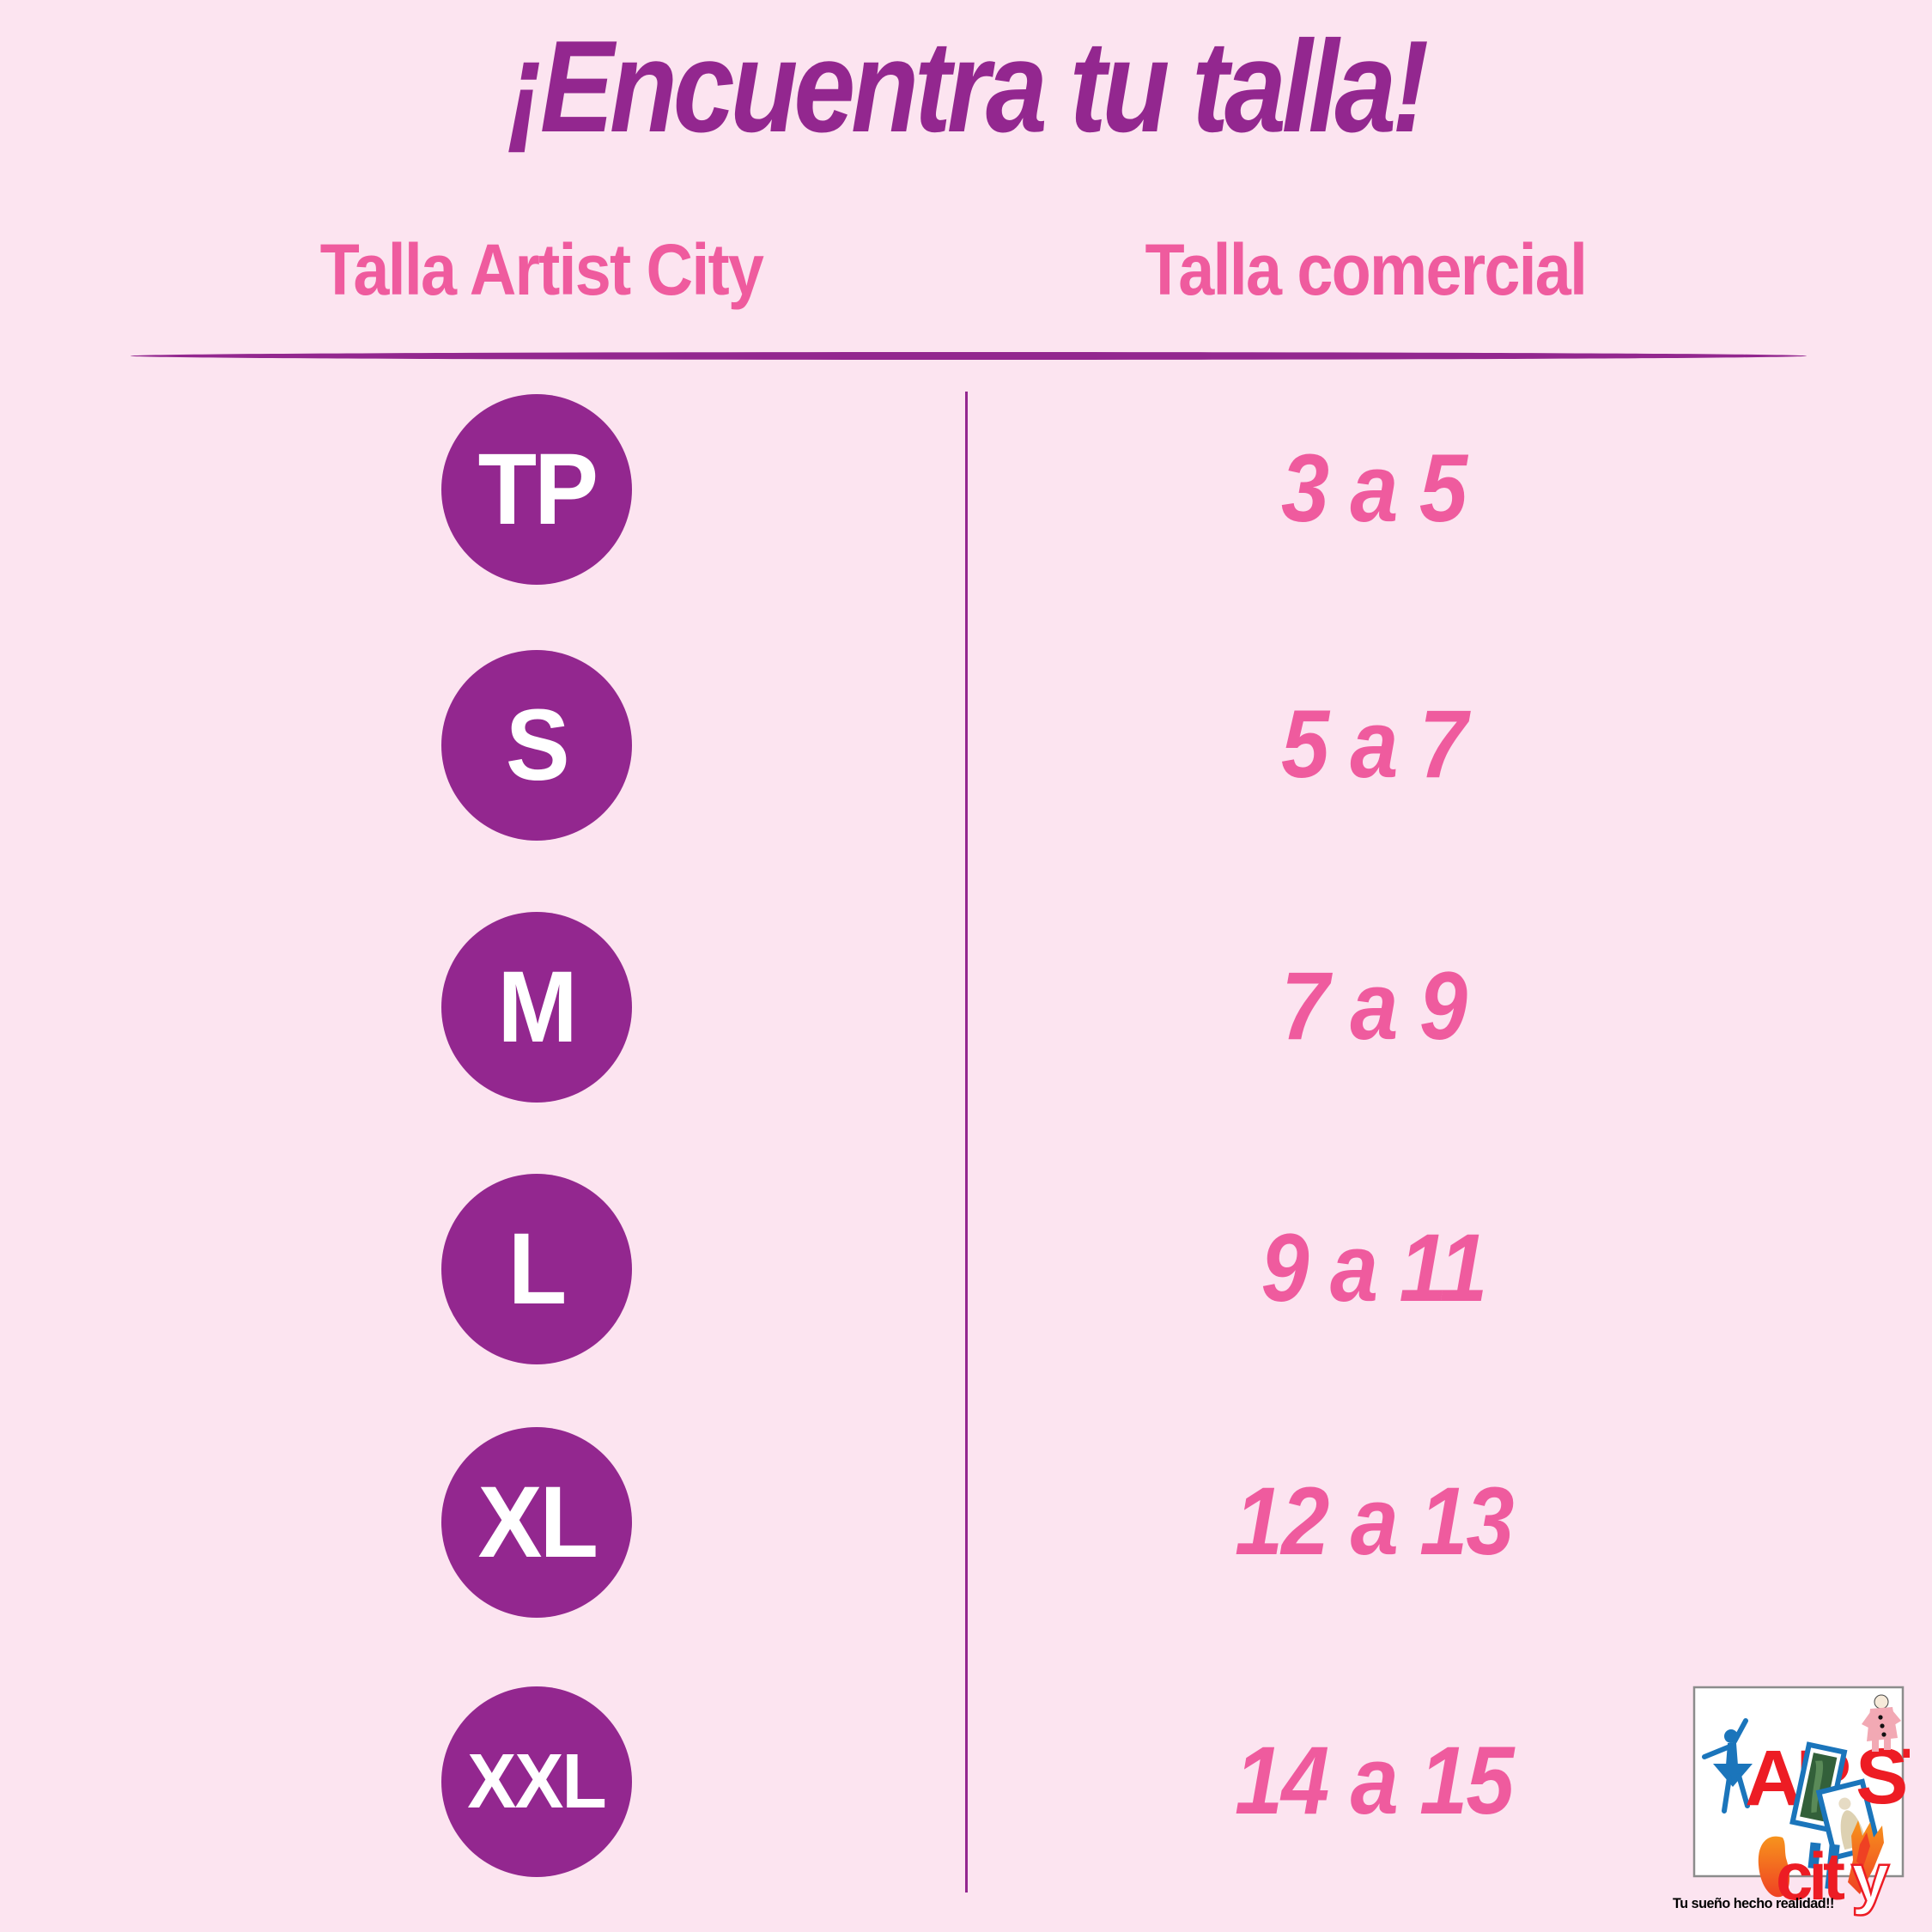 The image size is (1932, 1932). Describe the element at coordinates (536, 1007) in the screenshot. I see `size-badge-m: M` at that location.